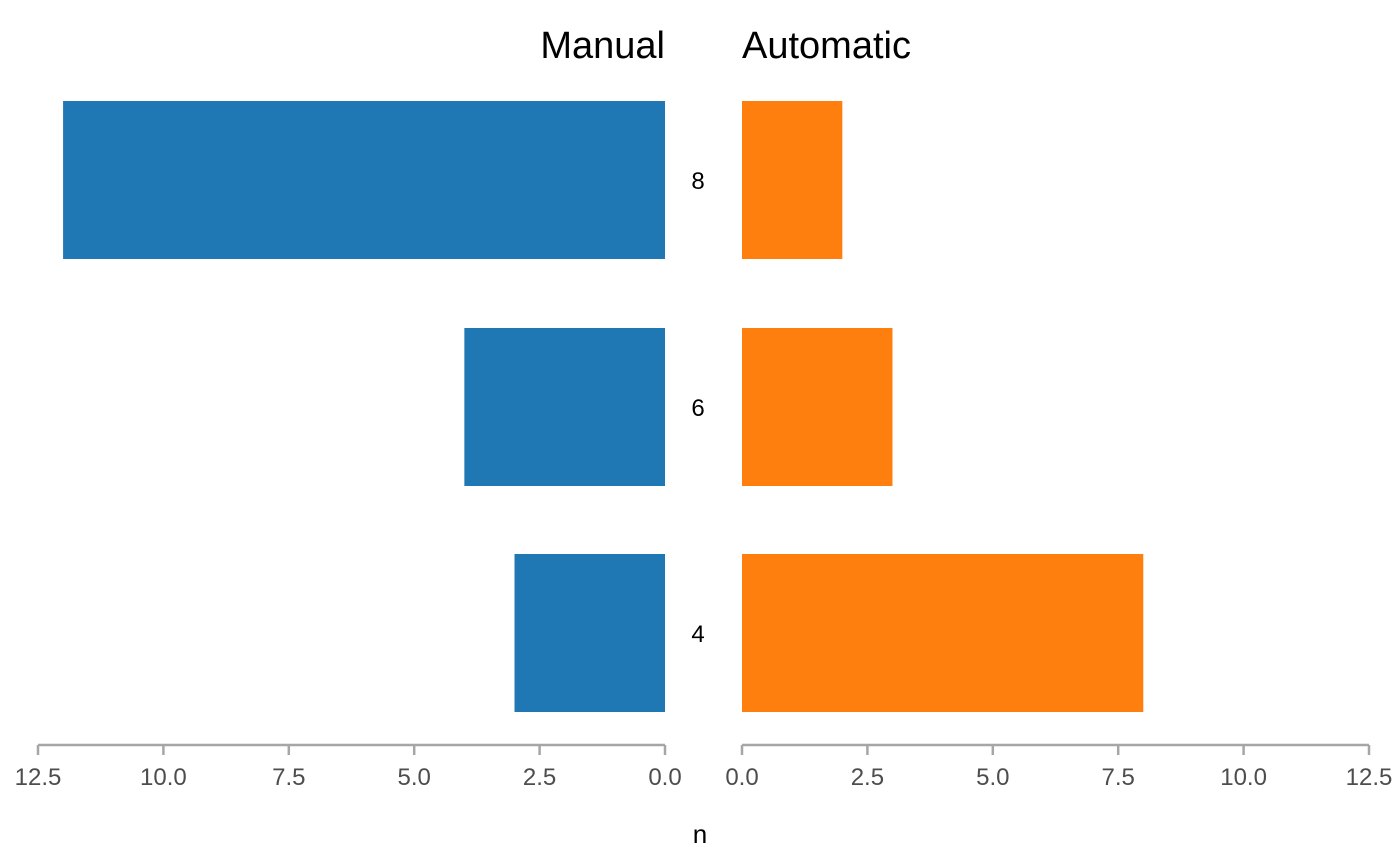 Image resolution: width=1400 pixels, height=866 pixels. I want to click on left-tick-label: 0.0, so click(664, 777).